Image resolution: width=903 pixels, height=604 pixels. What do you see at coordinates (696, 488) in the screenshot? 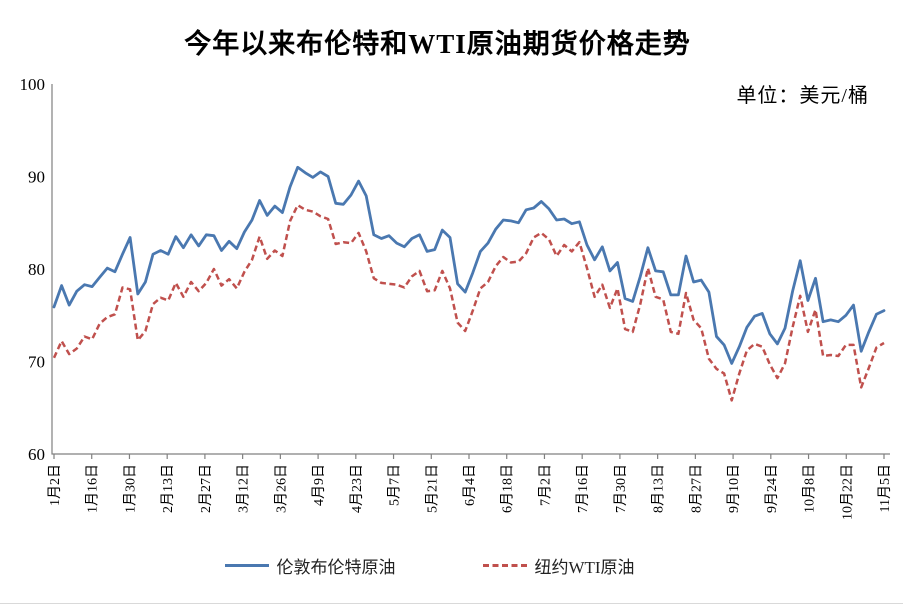
I see `x-axis-tick-label: 8月27日` at bounding box center [696, 488].